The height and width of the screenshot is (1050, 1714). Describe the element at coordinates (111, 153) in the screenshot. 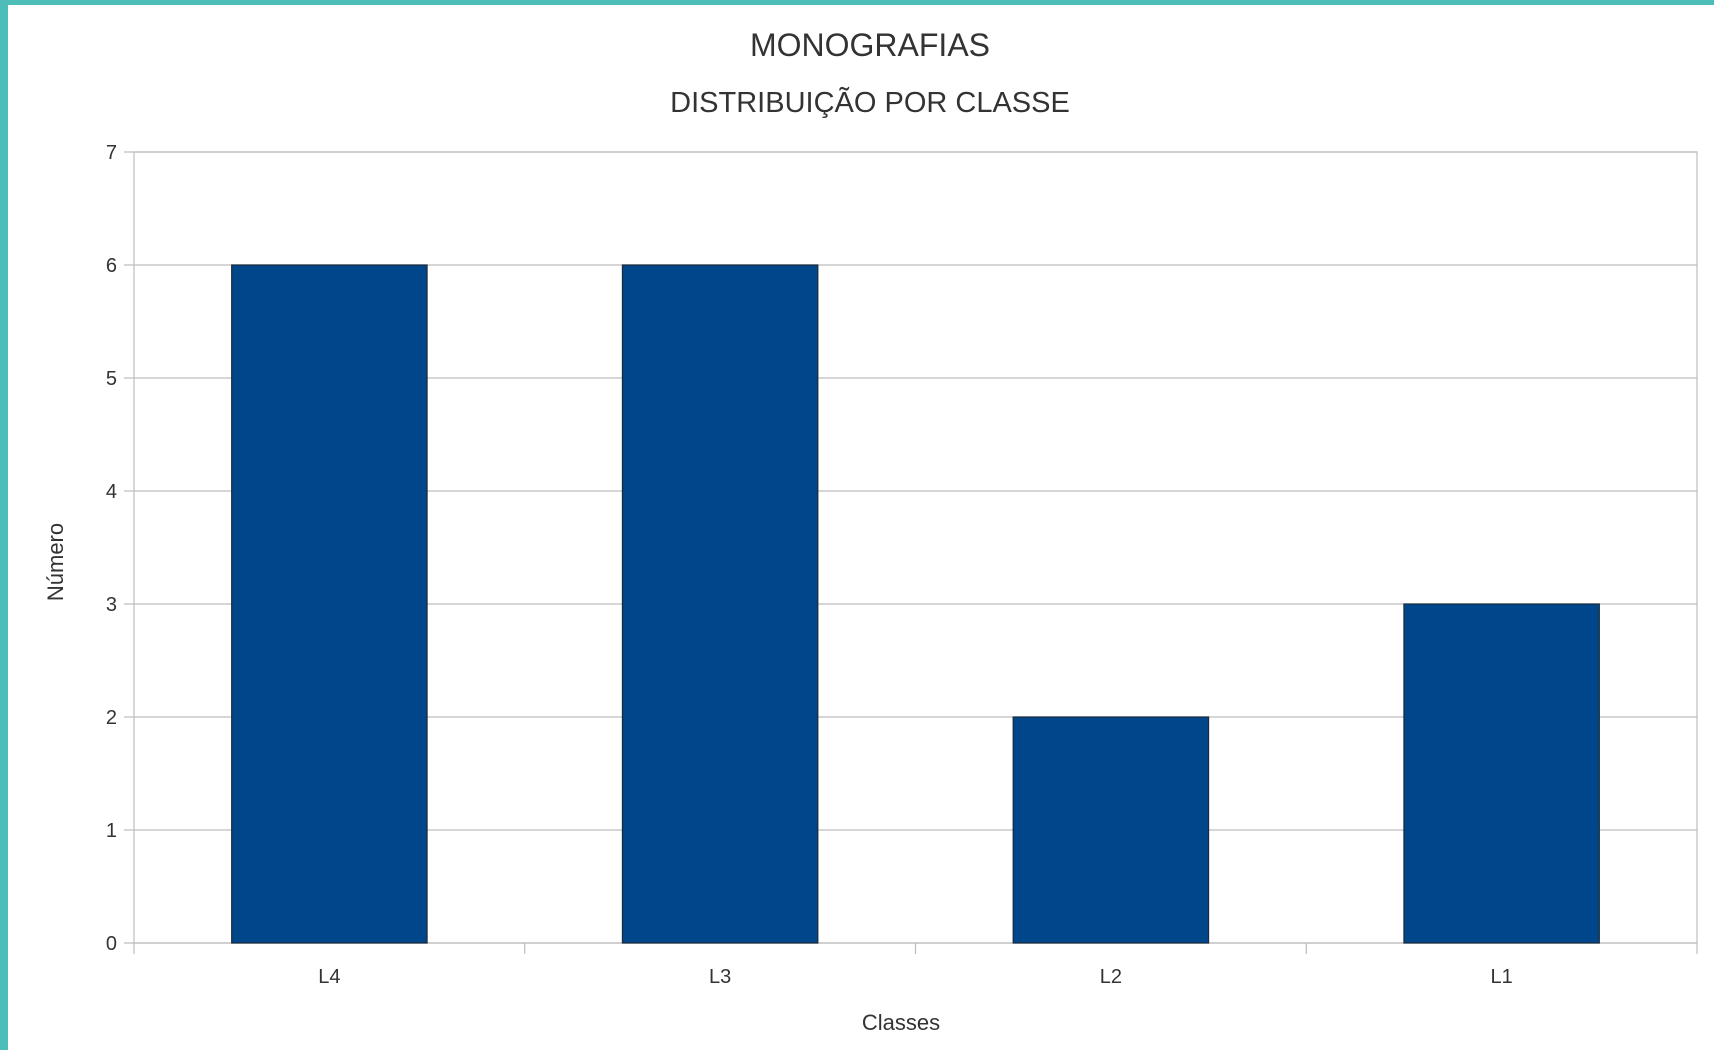

I see `y-tick-label: 7` at that location.